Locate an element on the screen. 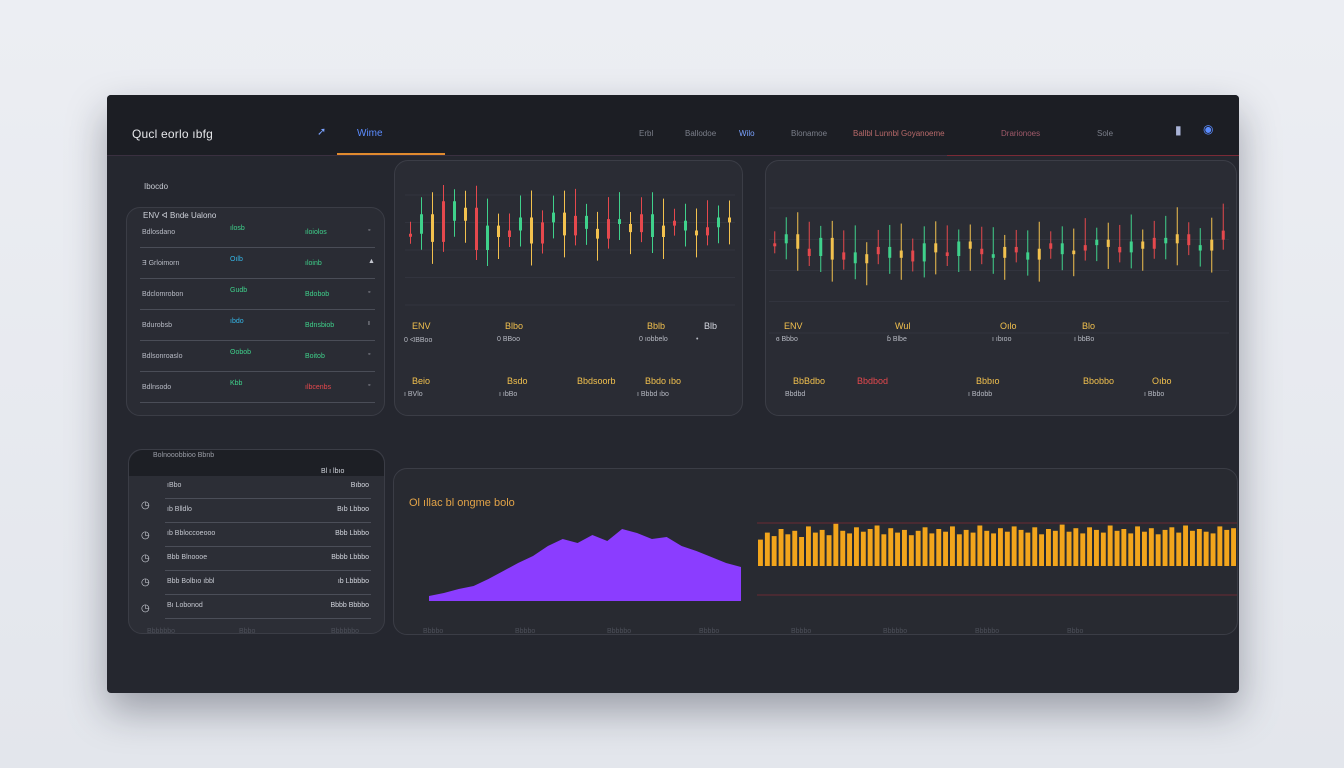 The width and height of the screenshot is (1344, 768). section-label: Ibocdo is located at coordinates (156, 186).